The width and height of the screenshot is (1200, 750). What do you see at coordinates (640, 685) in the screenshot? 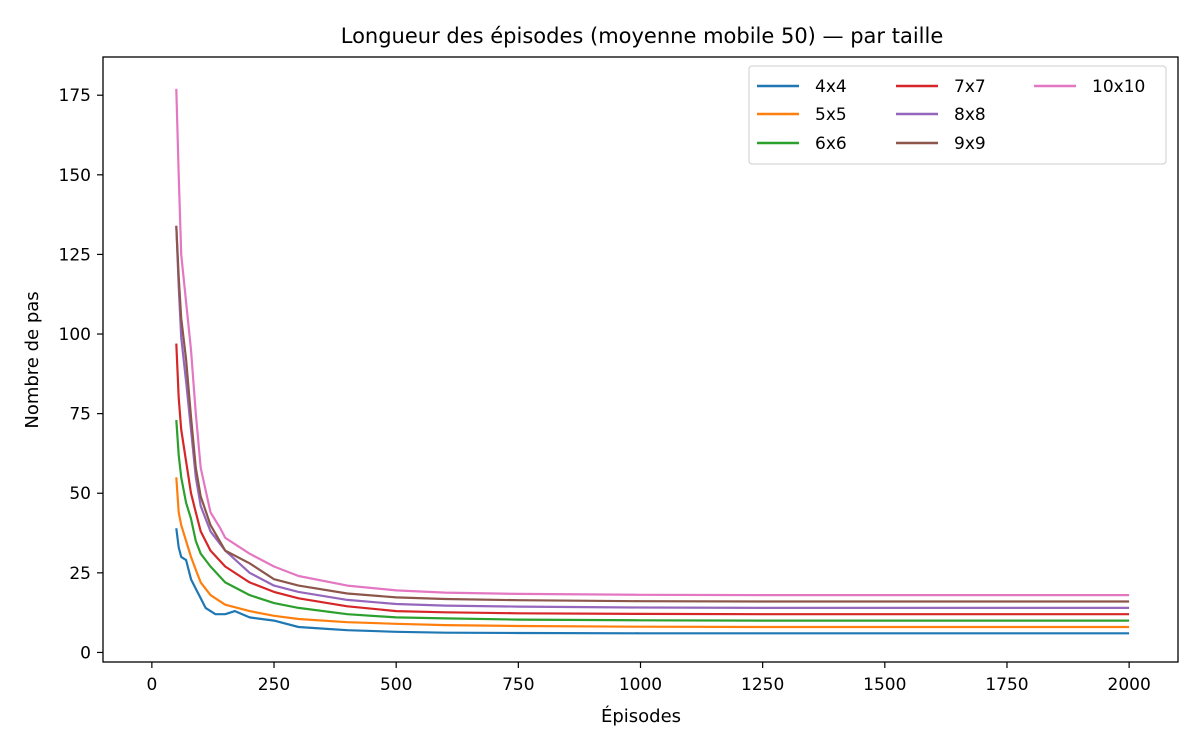
I see `x-tick-label: 1000` at bounding box center [640, 685].